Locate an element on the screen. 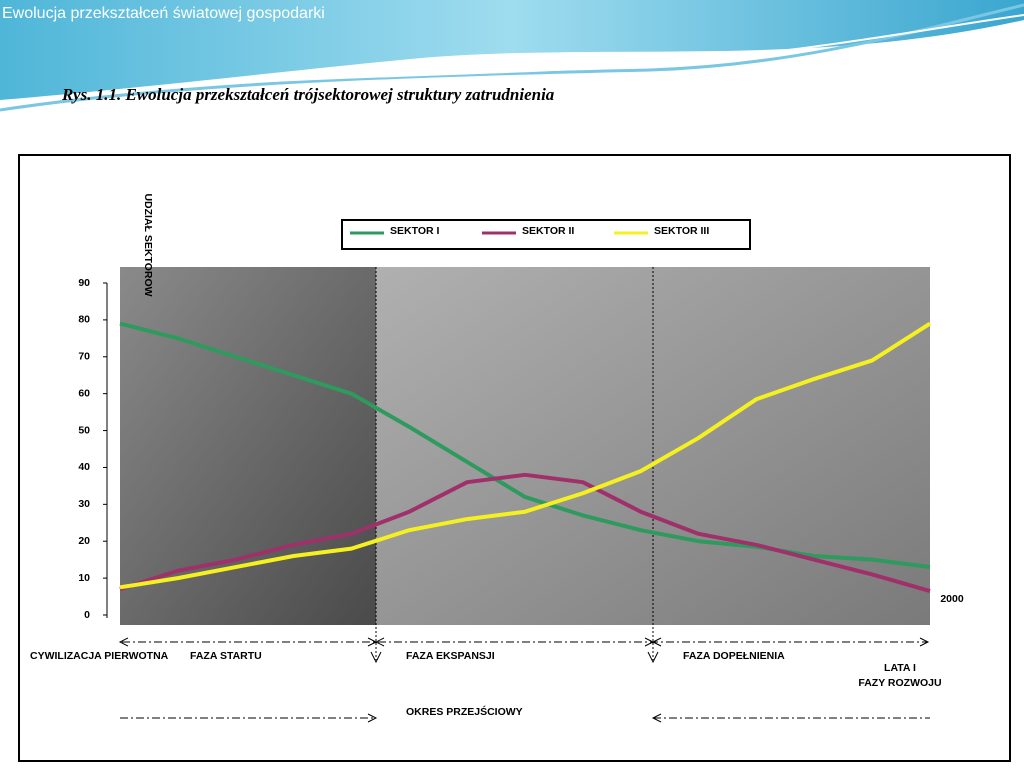 The image size is (1024, 773). phase-label: FAZA DOPEŁNIENIA is located at coordinates (734, 656).